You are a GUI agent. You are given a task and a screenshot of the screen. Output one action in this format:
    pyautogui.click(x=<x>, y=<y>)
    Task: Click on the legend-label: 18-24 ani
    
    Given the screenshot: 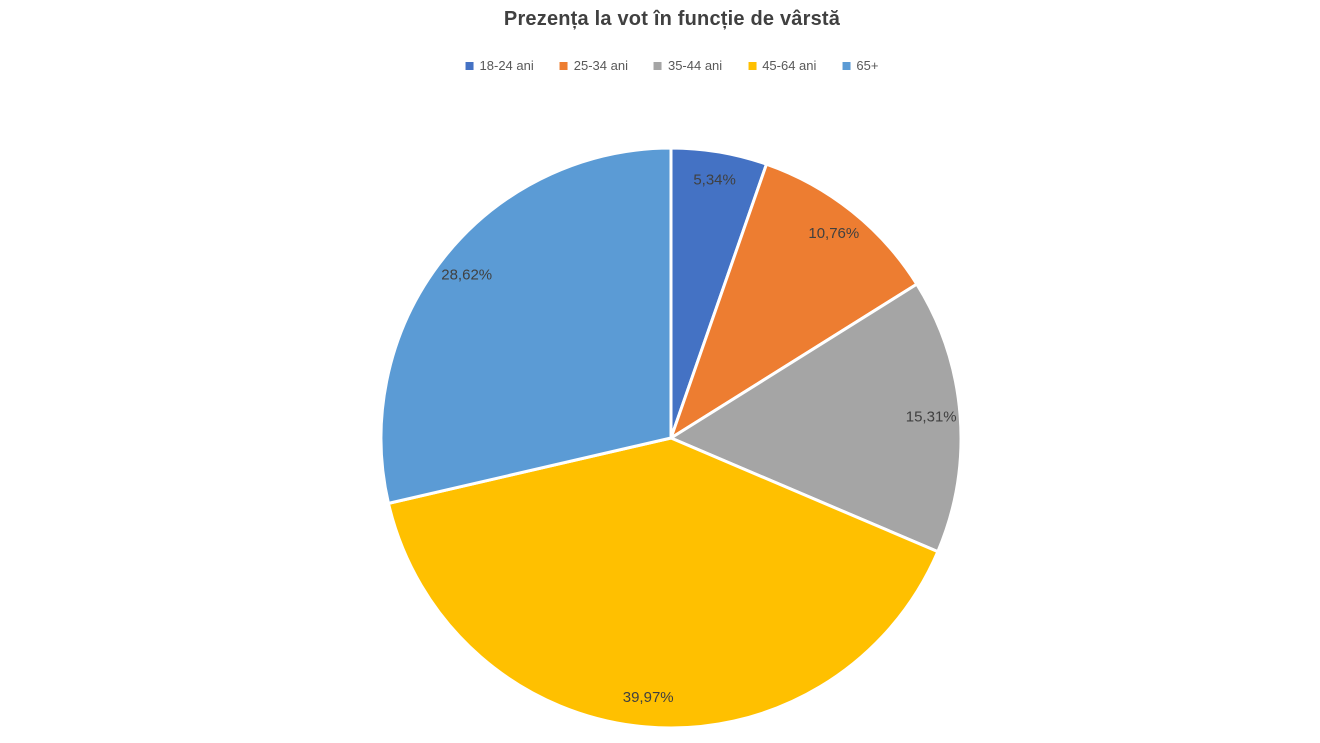 What is the action you would take?
    pyautogui.click(x=506, y=65)
    